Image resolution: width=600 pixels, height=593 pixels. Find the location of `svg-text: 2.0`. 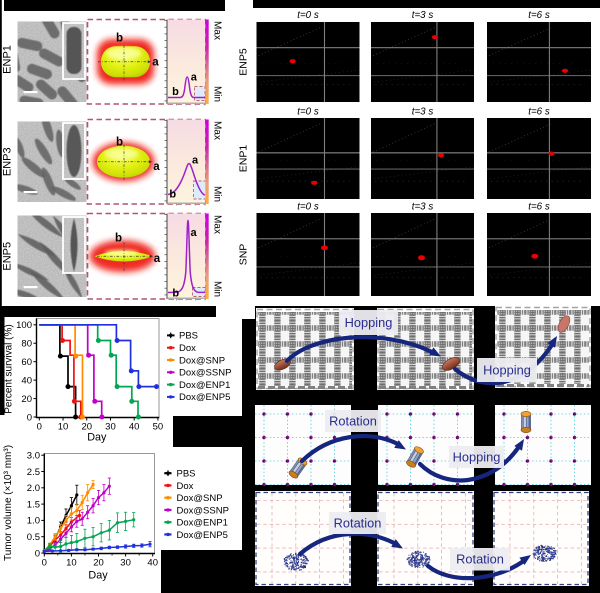

svg-text: 2.0 is located at coordinates (33, 488).